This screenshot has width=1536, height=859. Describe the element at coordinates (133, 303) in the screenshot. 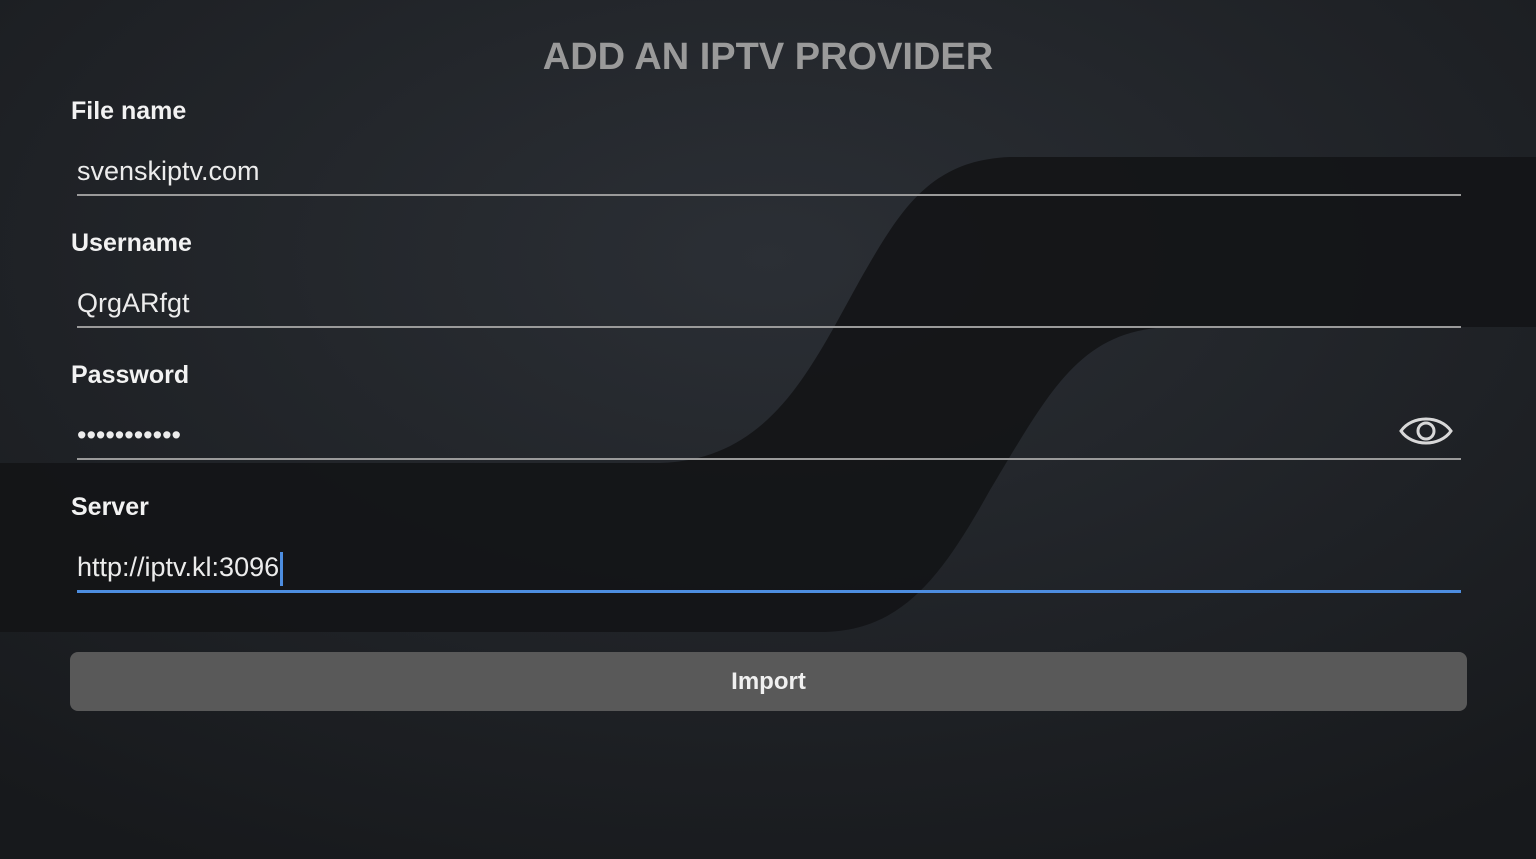

I see `field-value: QrgARfgt` at that location.